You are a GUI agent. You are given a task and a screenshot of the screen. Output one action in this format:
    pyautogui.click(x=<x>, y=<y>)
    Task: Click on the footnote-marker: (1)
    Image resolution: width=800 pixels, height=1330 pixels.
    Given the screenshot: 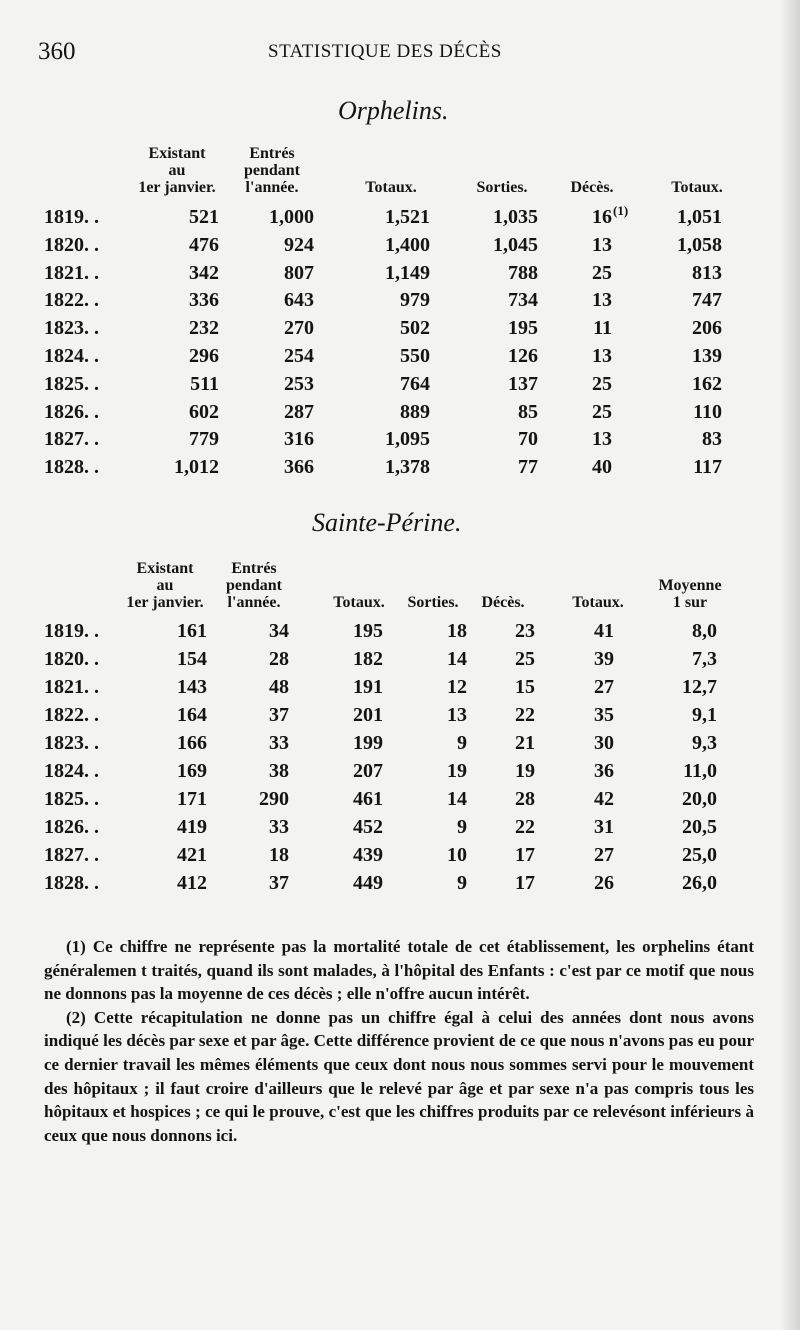 What is the action you would take?
    pyautogui.click(x=621, y=210)
    